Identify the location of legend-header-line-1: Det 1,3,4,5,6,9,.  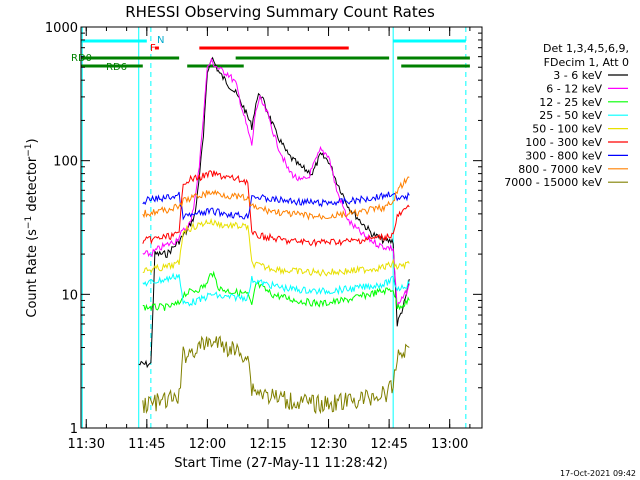
(586, 48).